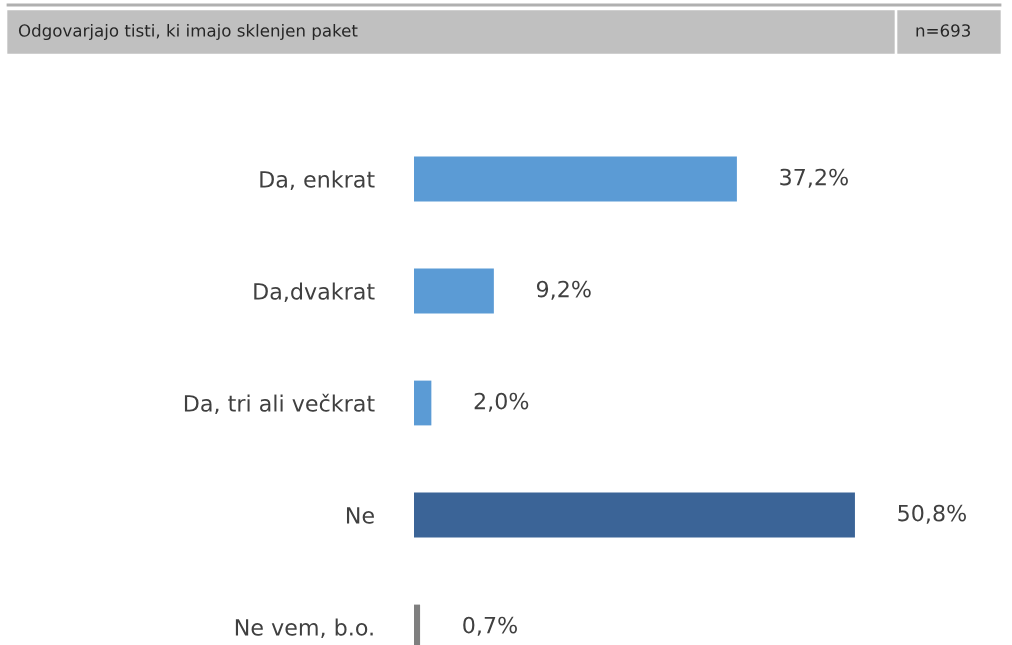  Describe the element at coordinates (932, 514) in the screenshot. I see `data-label: 50,8%` at that location.